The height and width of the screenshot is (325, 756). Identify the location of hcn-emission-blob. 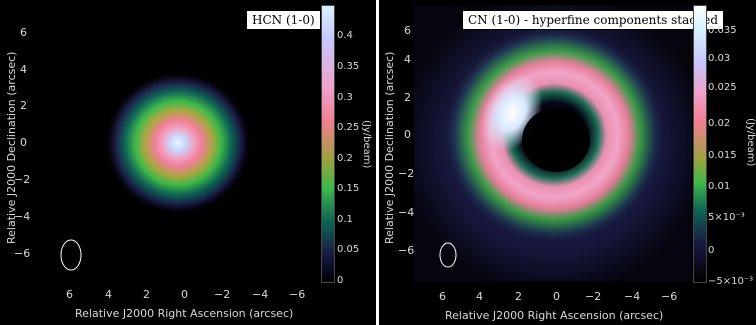
(178, 143).